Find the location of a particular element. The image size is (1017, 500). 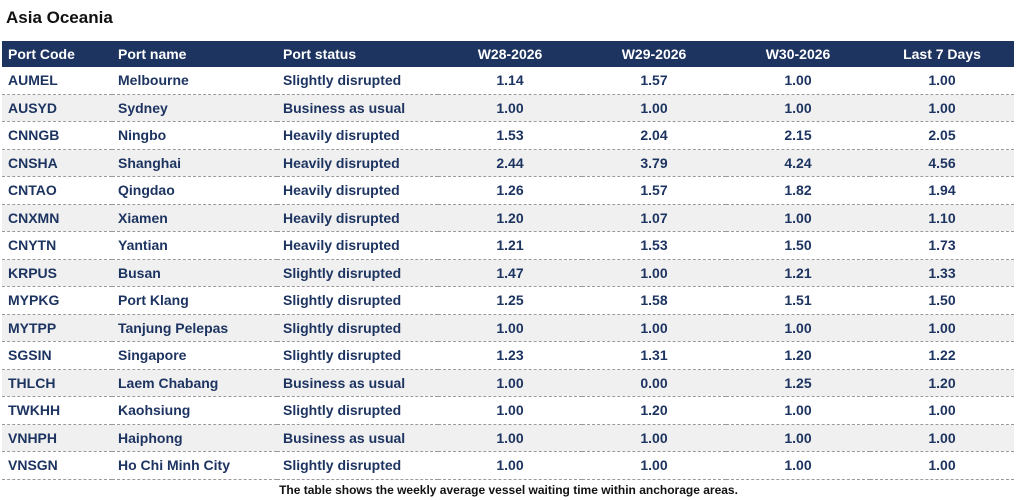

cell-w30: 1.51 is located at coordinates (798, 300).